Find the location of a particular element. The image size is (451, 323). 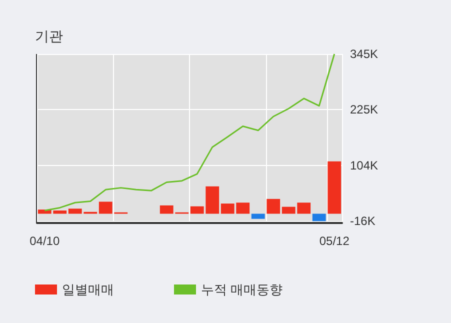

x-tick-label: 04/10 is located at coordinates (45, 241).